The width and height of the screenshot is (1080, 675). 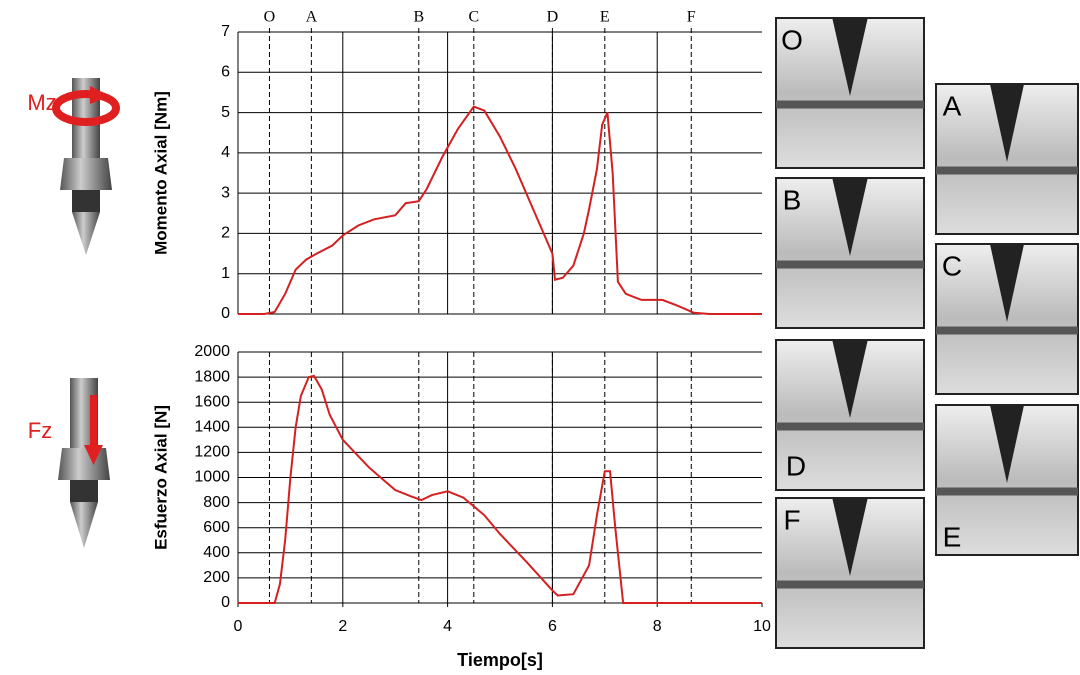 What do you see at coordinates (212, 351) in the screenshot?
I see `y-tick-label: 2000` at bounding box center [212, 351].